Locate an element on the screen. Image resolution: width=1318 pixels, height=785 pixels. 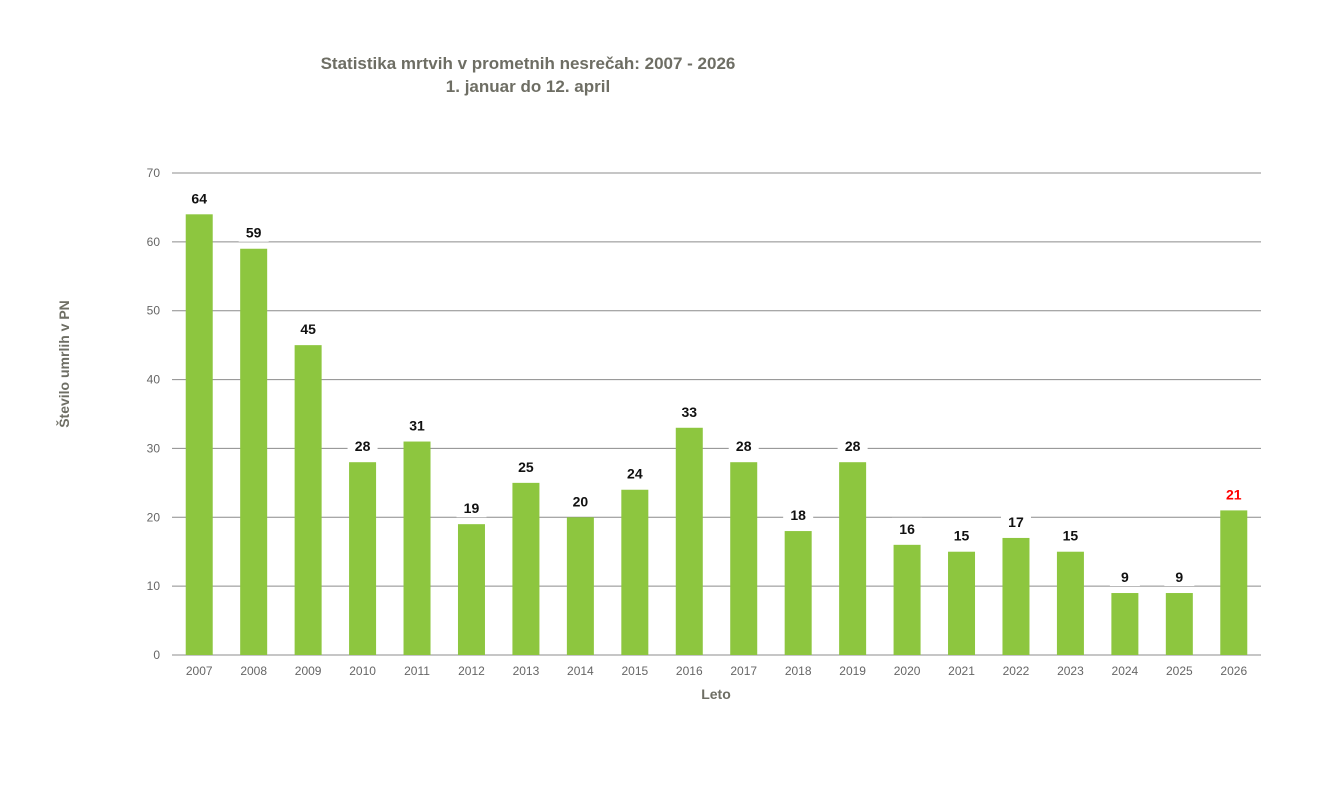
y-tick-label: 50 is located at coordinates (154, 311).